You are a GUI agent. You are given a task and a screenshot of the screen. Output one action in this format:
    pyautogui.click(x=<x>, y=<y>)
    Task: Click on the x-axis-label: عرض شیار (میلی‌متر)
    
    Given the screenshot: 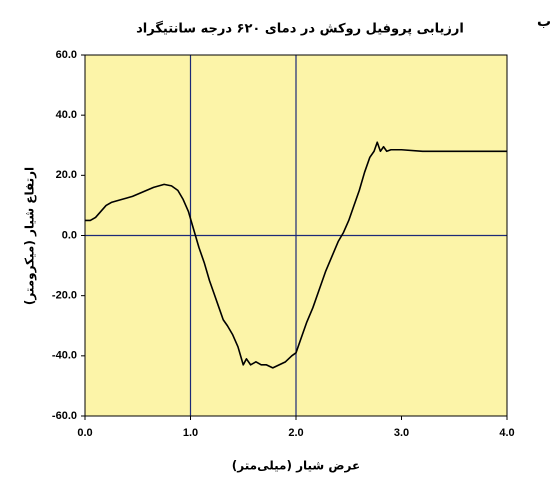 What is the action you would take?
    pyautogui.click(x=296, y=466)
    